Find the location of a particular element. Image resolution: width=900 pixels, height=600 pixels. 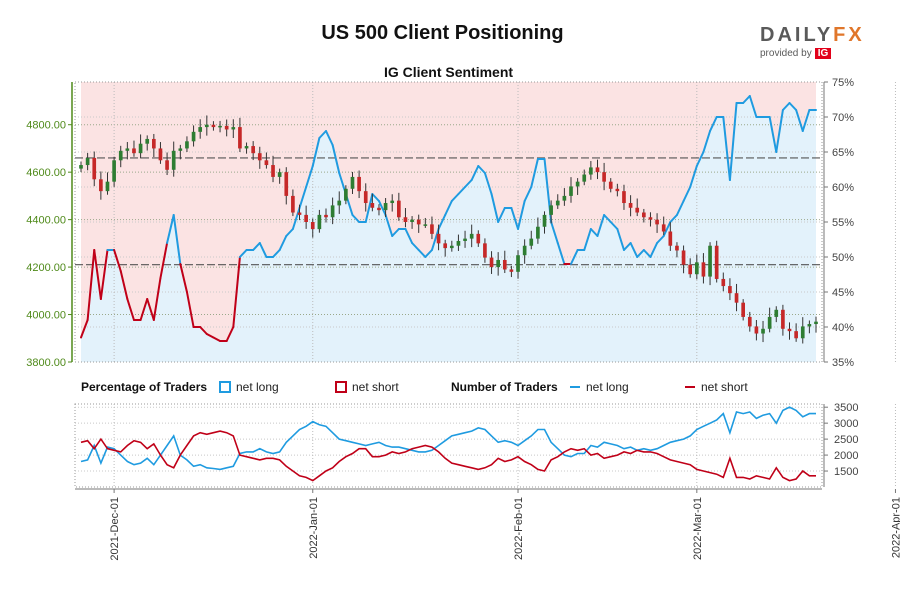

x-tick-label: 2021-Dec-01 is located at coordinates (115, 529).